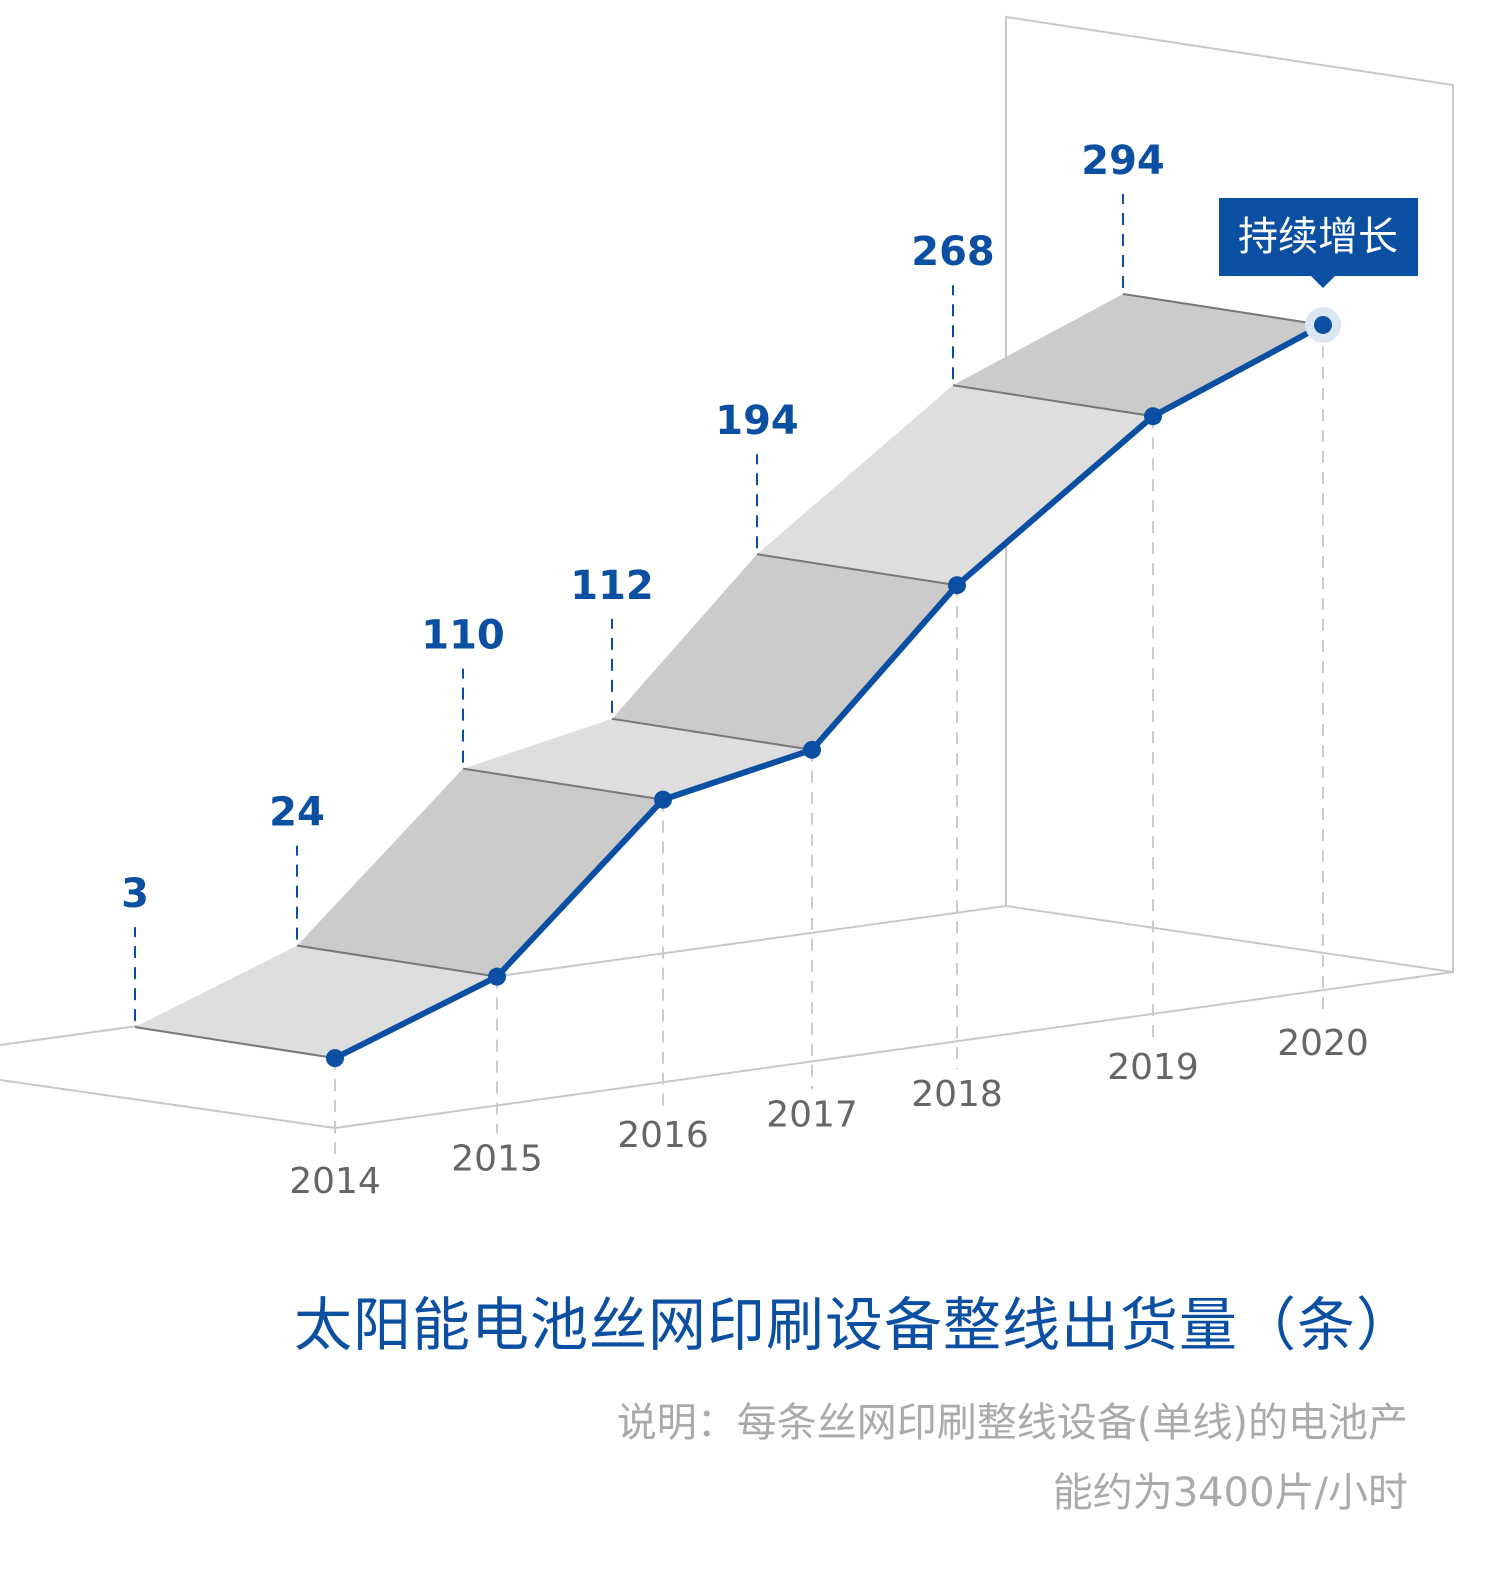 This screenshot has width=1500, height=1576. I want to click on annotation-callout: 持续增长, so click(1318, 243).